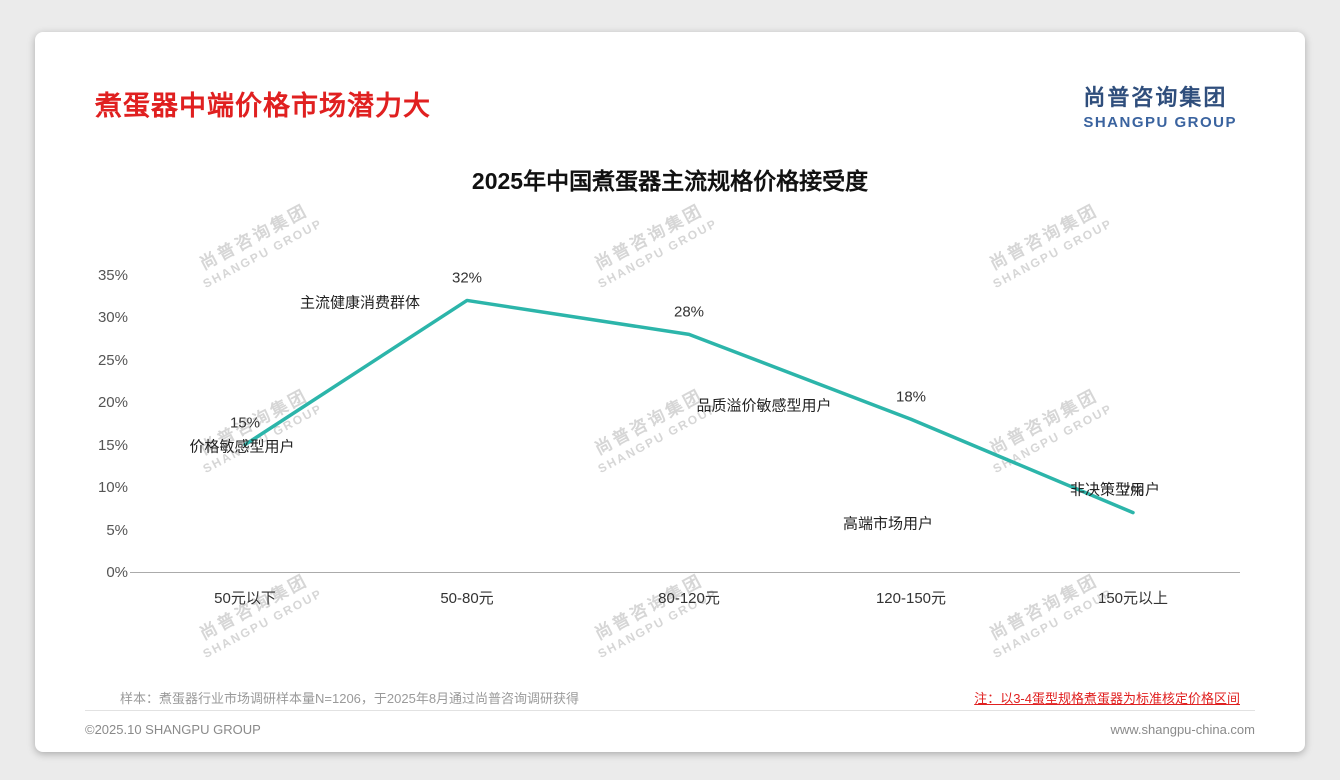 Image resolution: width=1340 pixels, height=780 pixels. I want to click on chart-annotation: 高端市场用户, so click(888, 524).